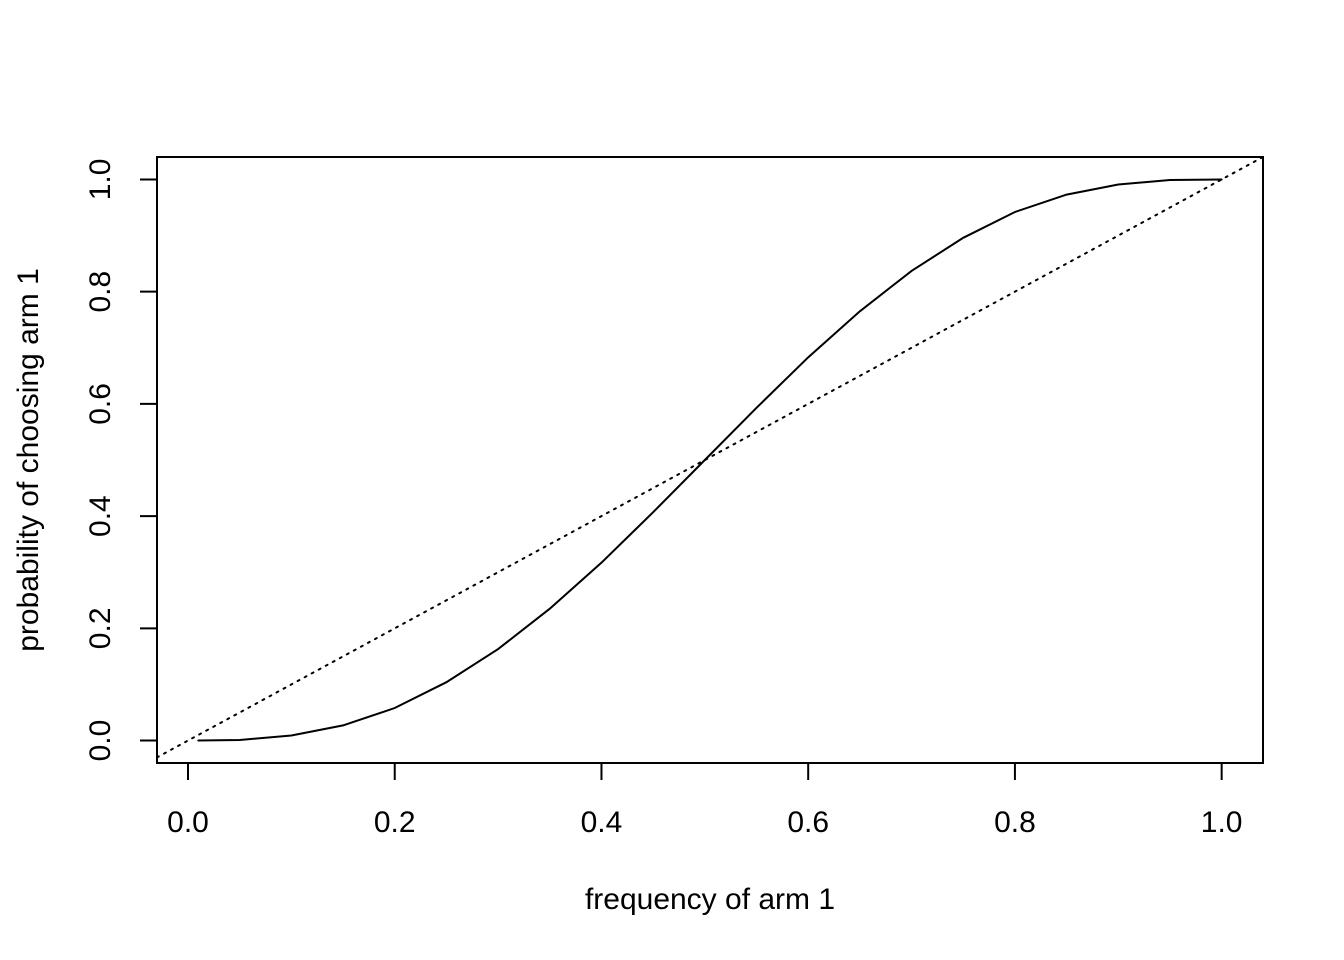 The image size is (1344, 960). I want to click on y-tick-label: 0.6, so click(100, 404).